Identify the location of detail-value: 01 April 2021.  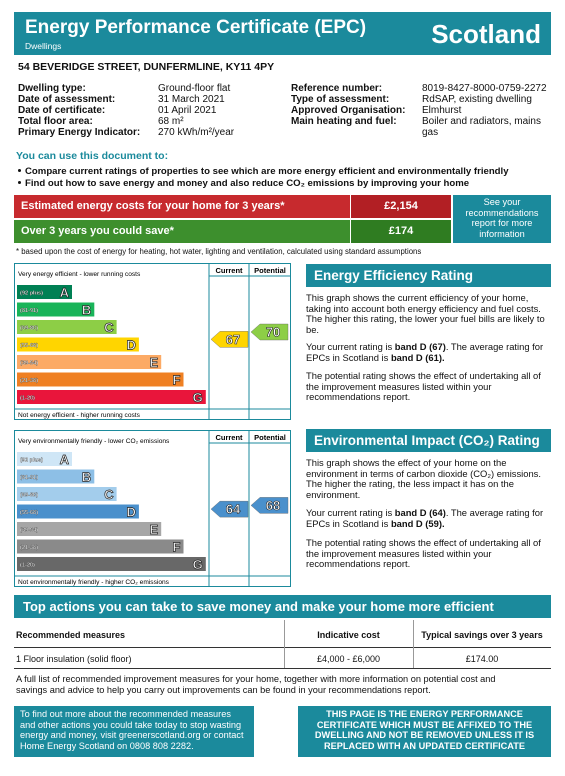
(187, 110).